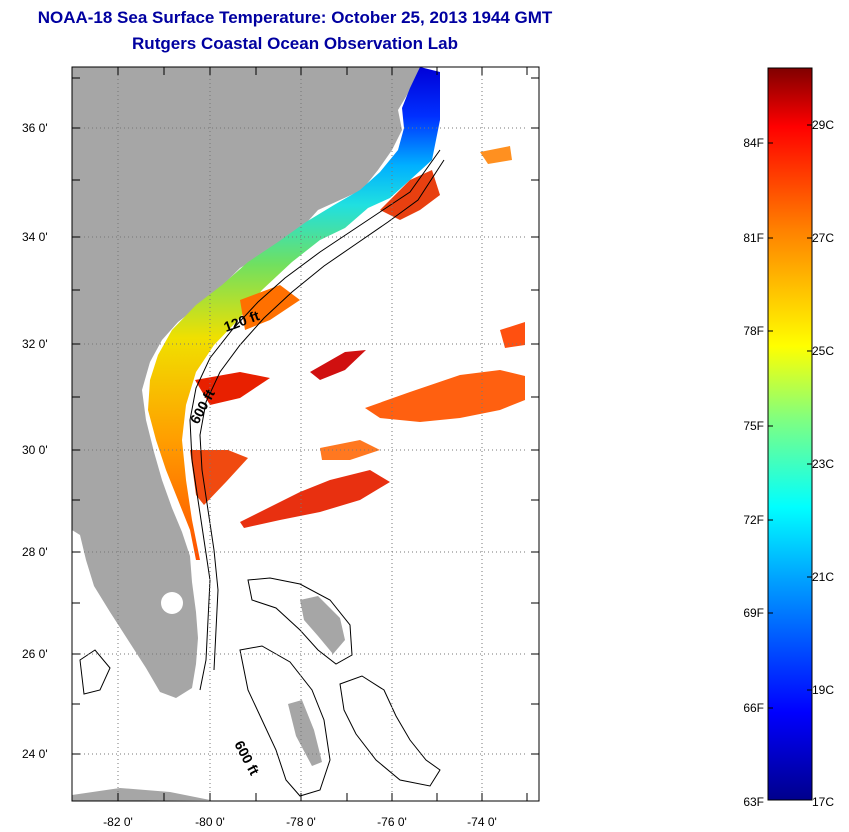  I want to click on colorbar-c-label: 21C, so click(823, 577).